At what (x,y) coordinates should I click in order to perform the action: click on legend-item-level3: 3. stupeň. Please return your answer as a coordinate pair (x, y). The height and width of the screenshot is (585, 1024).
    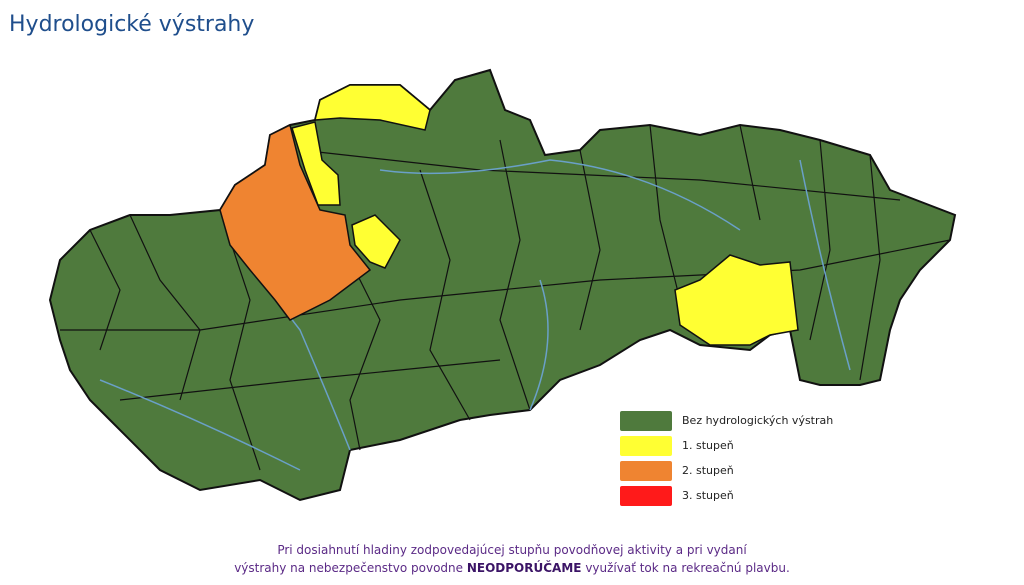
    Looking at the image, I should click on (726, 495).